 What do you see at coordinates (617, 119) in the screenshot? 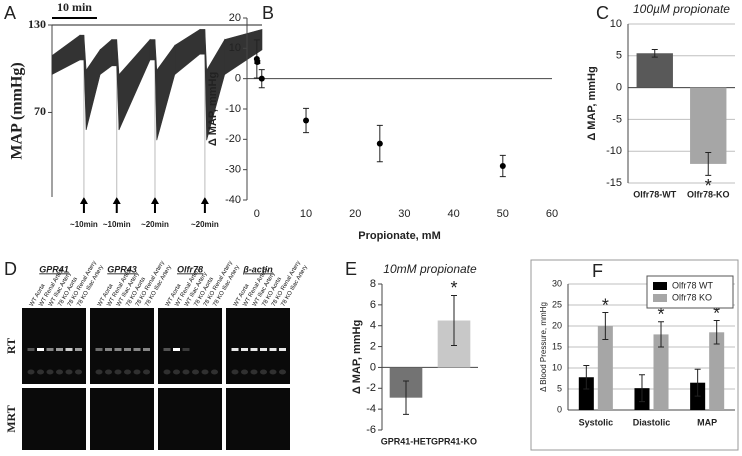
I see `y-tick-label: -5` at bounding box center [617, 119].